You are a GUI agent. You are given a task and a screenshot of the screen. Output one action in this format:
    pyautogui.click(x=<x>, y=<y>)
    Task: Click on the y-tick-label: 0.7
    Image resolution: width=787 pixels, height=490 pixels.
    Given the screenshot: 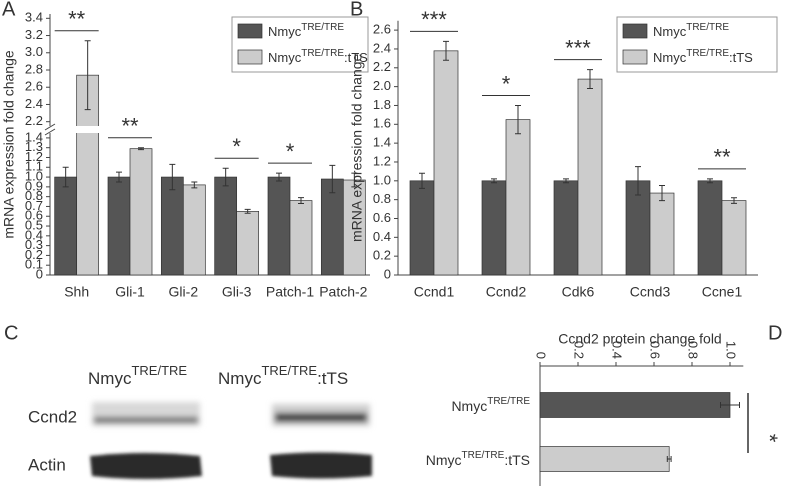 What is the action you would take?
    pyautogui.click(x=34, y=205)
    